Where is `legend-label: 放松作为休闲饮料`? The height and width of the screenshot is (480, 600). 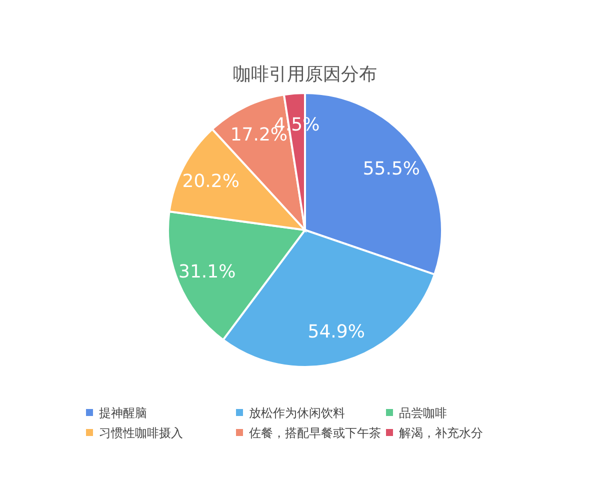 legend-label: 放松作为休闲饮料 is located at coordinates (297, 413).